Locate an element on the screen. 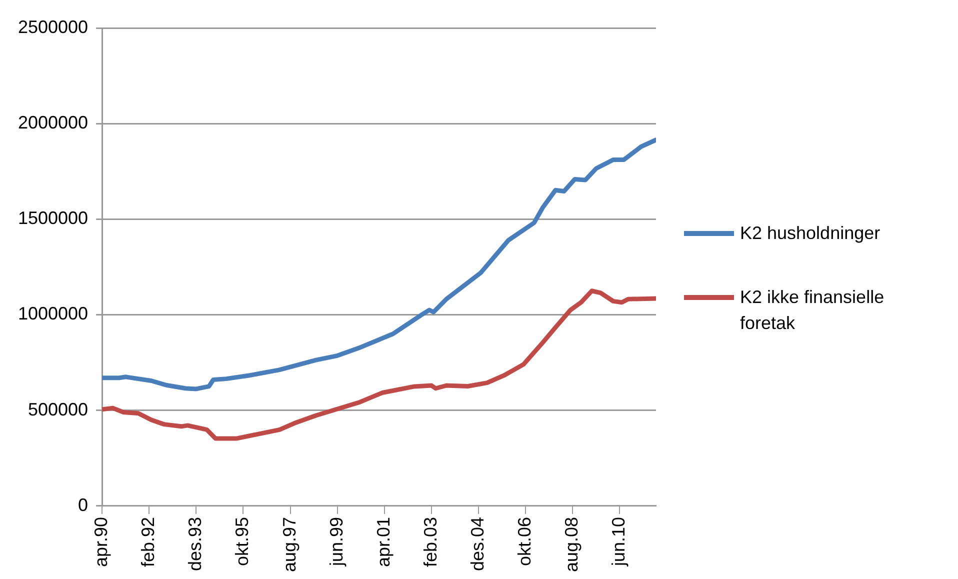 This screenshot has height=579, width=958. legend-label: K2 ikke finansielle foretak is located at coordinates (813, 310).